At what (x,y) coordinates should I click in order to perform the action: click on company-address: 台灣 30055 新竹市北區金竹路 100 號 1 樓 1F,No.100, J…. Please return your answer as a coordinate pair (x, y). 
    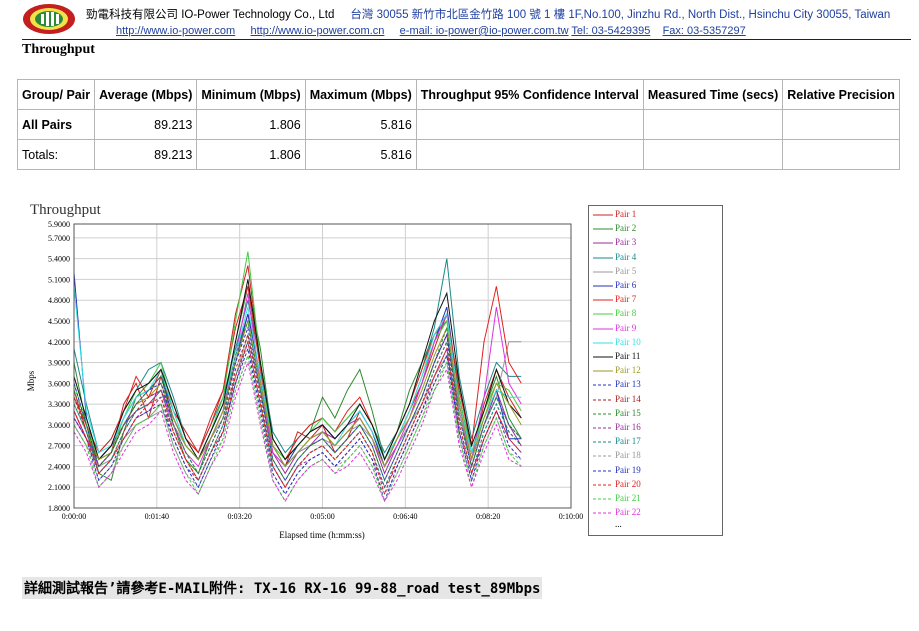
    Looking at the image, I should click on (620, 15).